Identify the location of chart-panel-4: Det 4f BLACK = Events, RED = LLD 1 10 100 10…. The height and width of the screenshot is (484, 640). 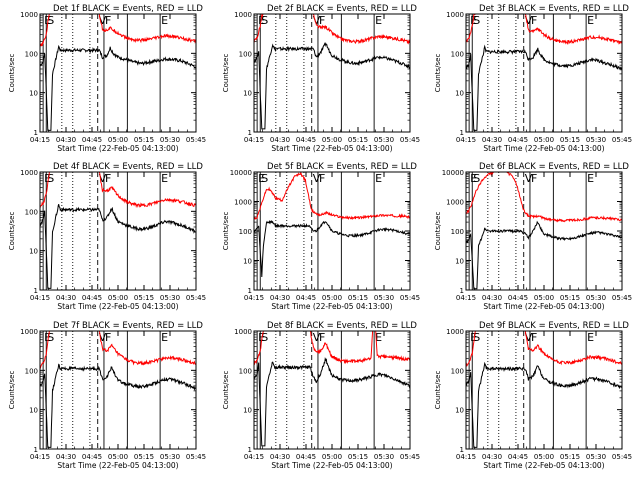
(107, 236).